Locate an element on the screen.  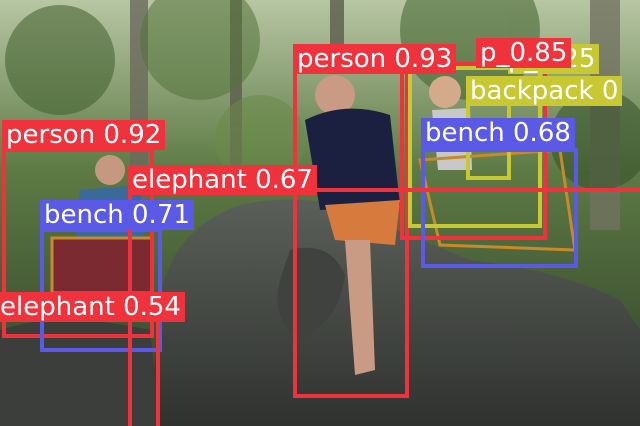
rider-main is located at coordinates (352, 225).